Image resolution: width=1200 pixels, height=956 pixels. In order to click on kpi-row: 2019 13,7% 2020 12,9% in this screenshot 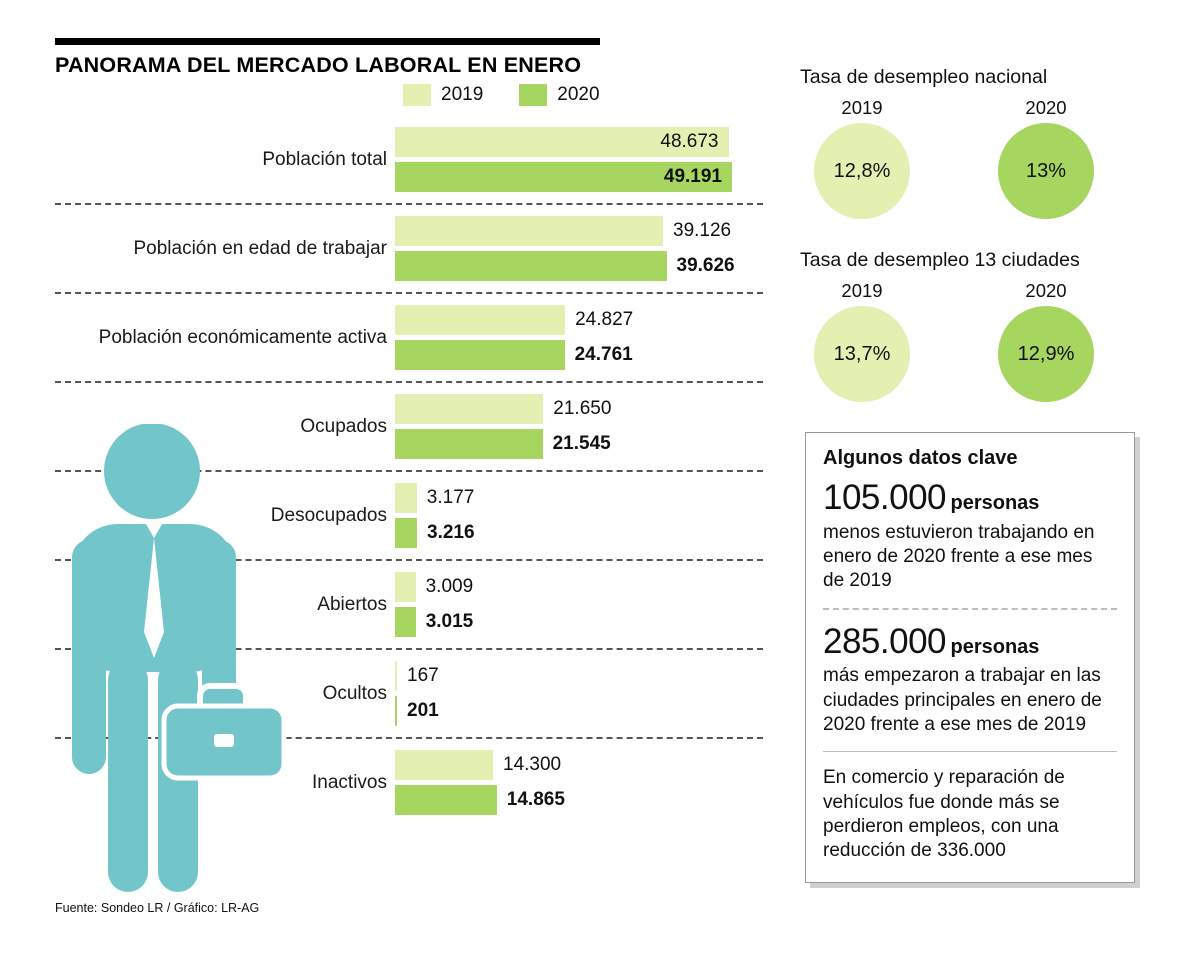, I will do `click(970, 341)`.